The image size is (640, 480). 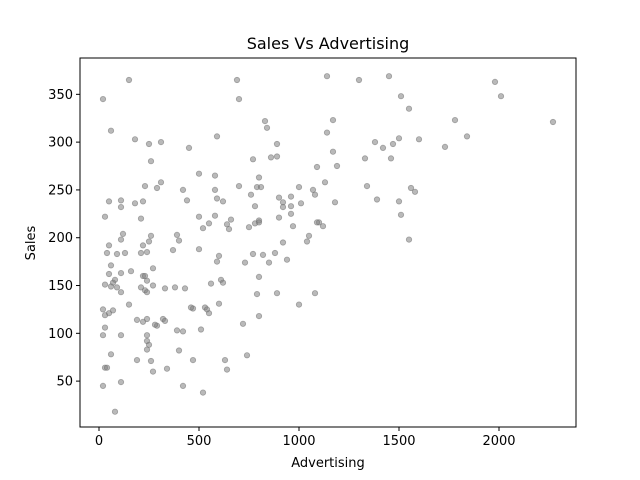 I want to click on y-tick-label: 200, so click(x=60, y=238).